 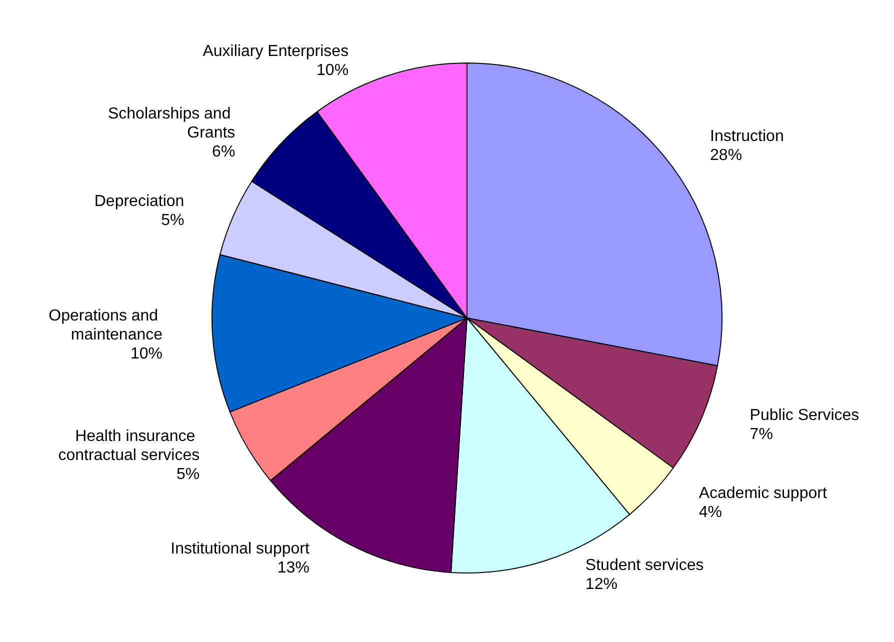 What do you see at coordinates (172, 124) in the screenshot?
I see `slice-label: Scholarships and Grants` at bounding box center [172, 124].